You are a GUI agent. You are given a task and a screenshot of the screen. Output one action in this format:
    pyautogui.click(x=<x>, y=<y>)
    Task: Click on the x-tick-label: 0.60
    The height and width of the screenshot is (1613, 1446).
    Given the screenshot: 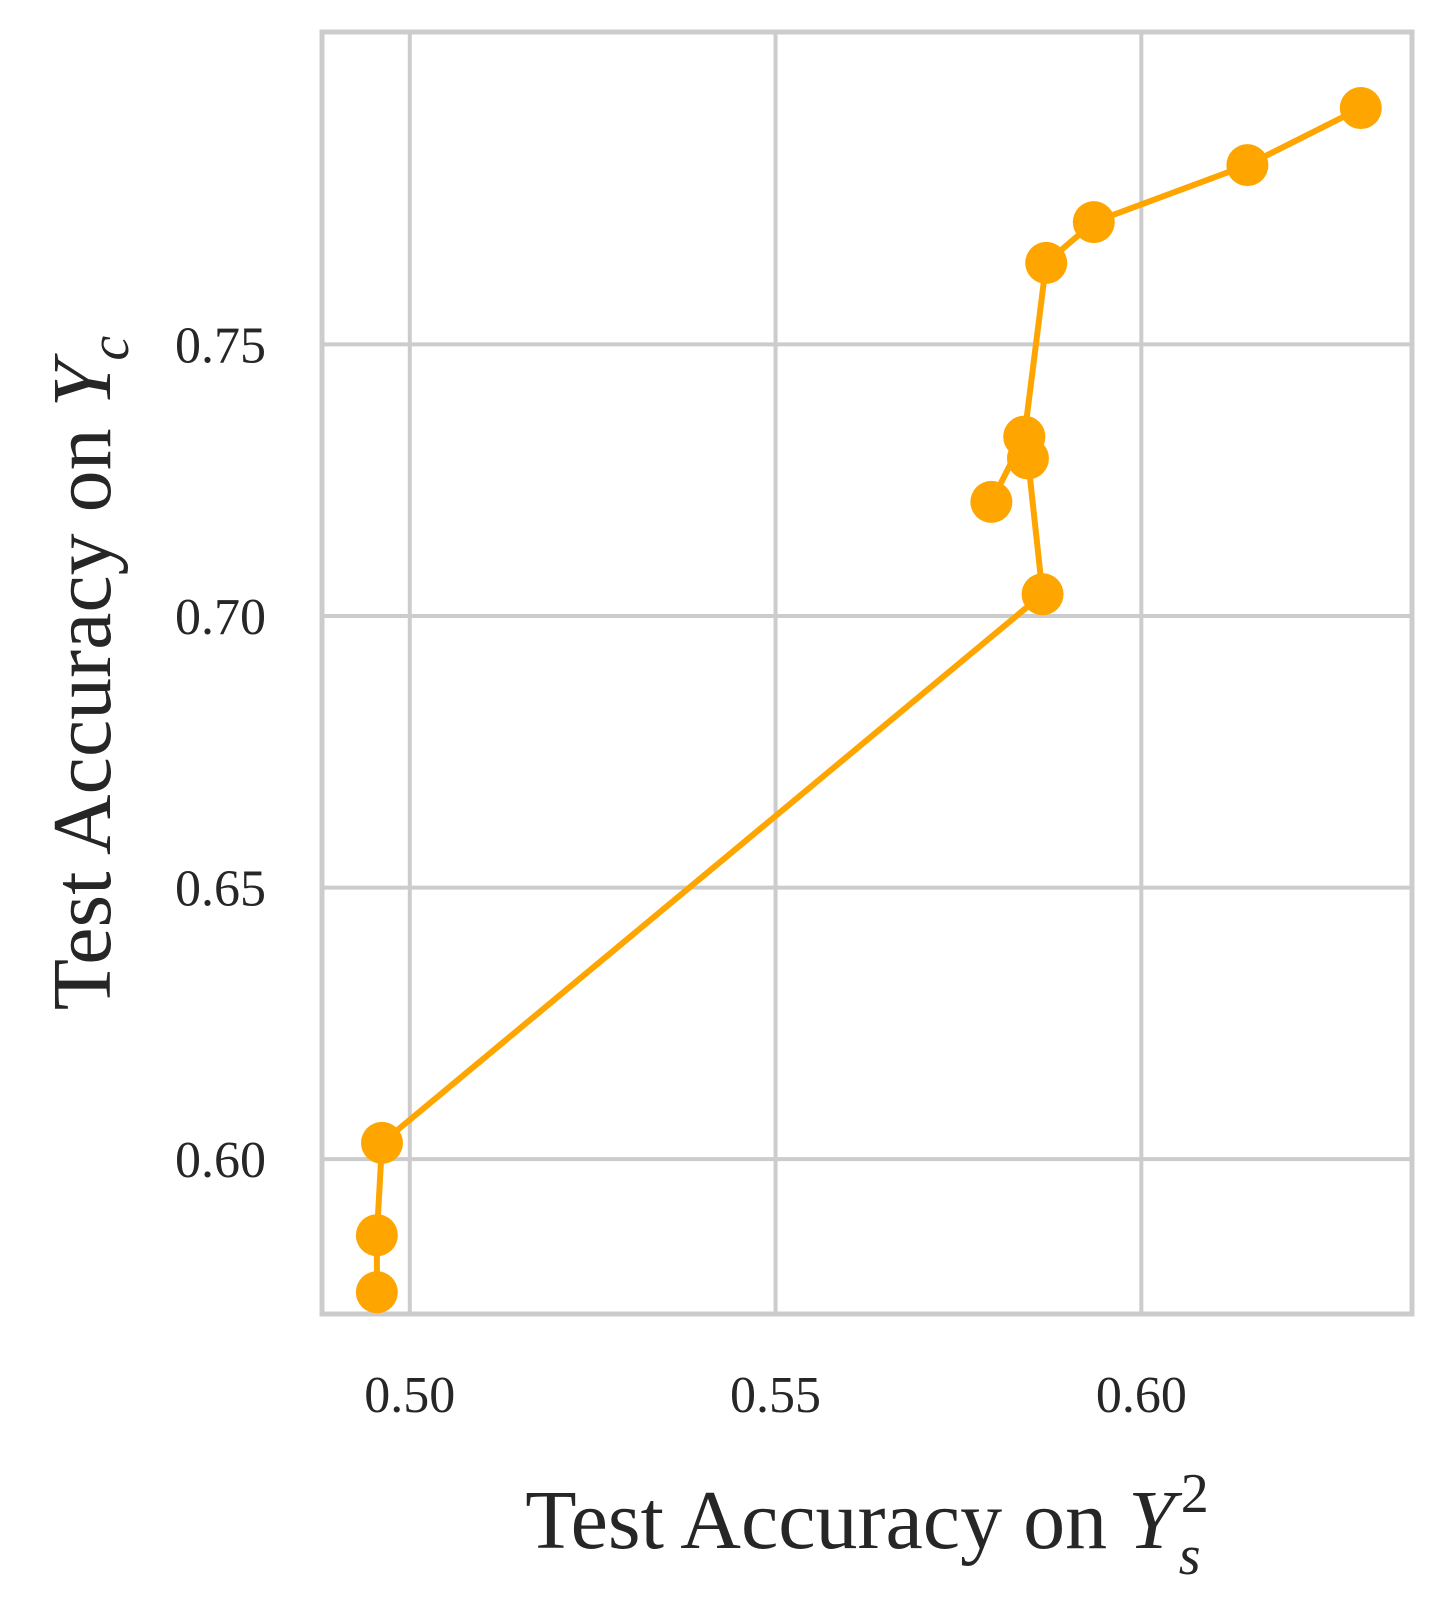 What is the action you would take?
    pyautogui.click(x=1141, y=1395)
    